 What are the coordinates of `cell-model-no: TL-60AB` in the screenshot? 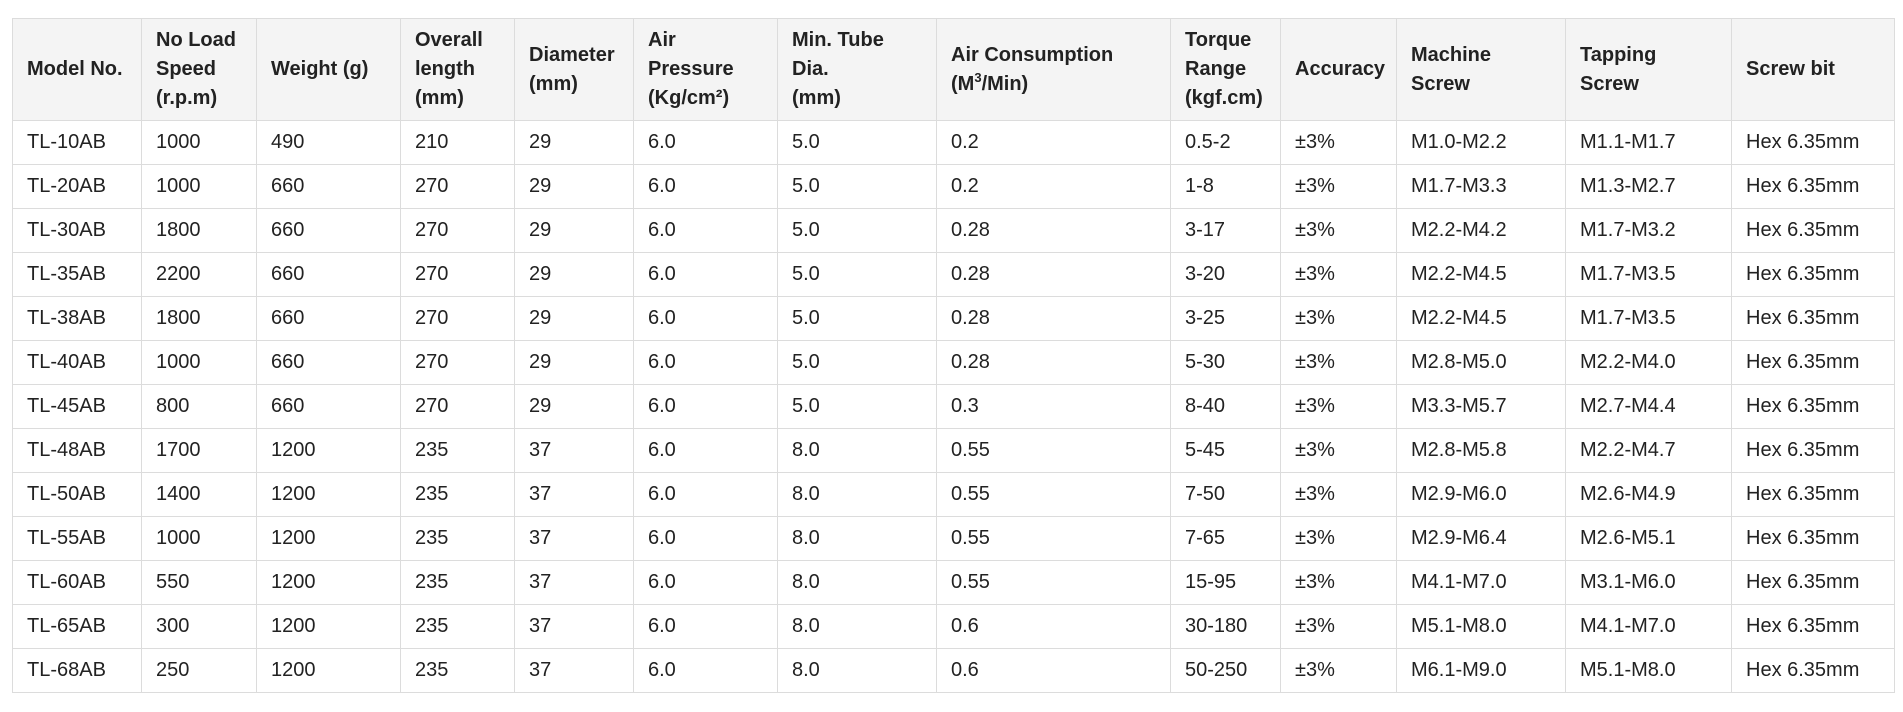 It's located at (77, 582).